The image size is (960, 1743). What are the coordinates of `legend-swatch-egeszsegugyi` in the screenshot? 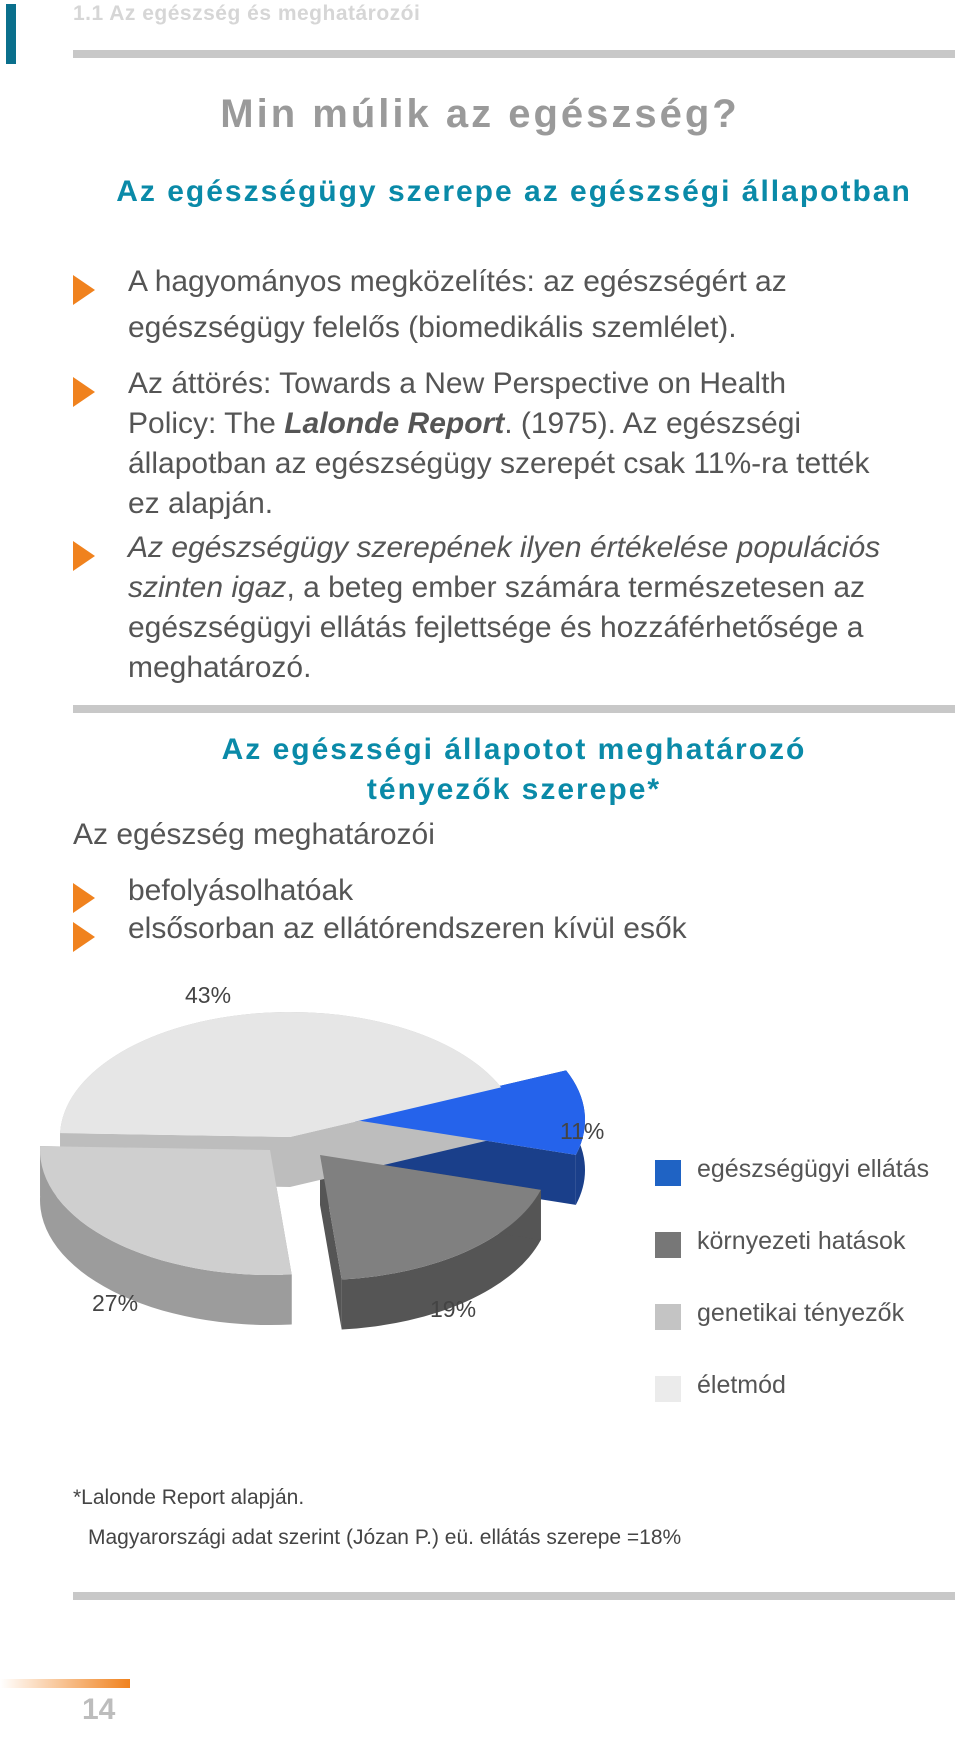 It's located at (668, 1173).